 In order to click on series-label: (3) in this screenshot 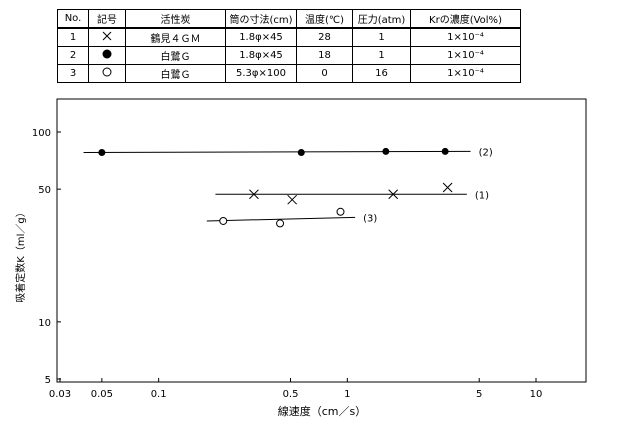, I will do `click(370, 218)`.